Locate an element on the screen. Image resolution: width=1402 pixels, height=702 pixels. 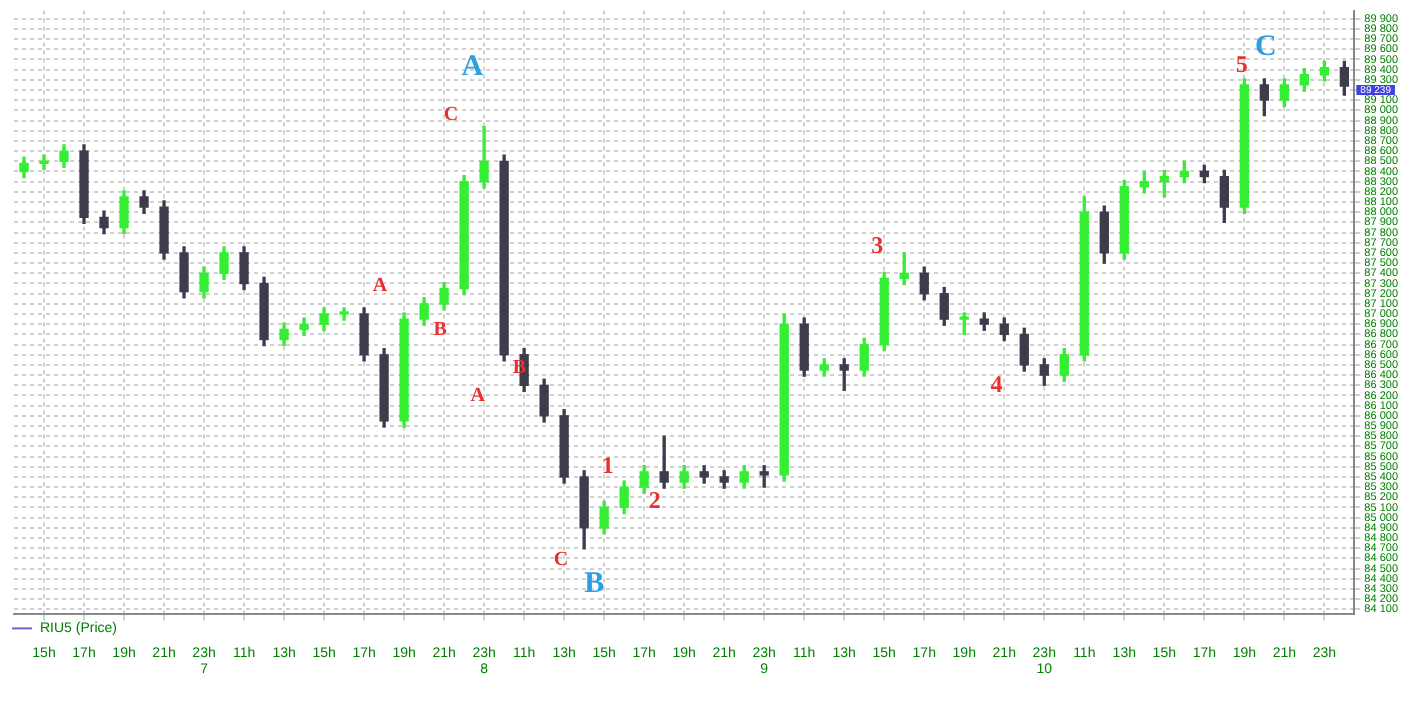
candlestick is located at coordinates (44, 162).